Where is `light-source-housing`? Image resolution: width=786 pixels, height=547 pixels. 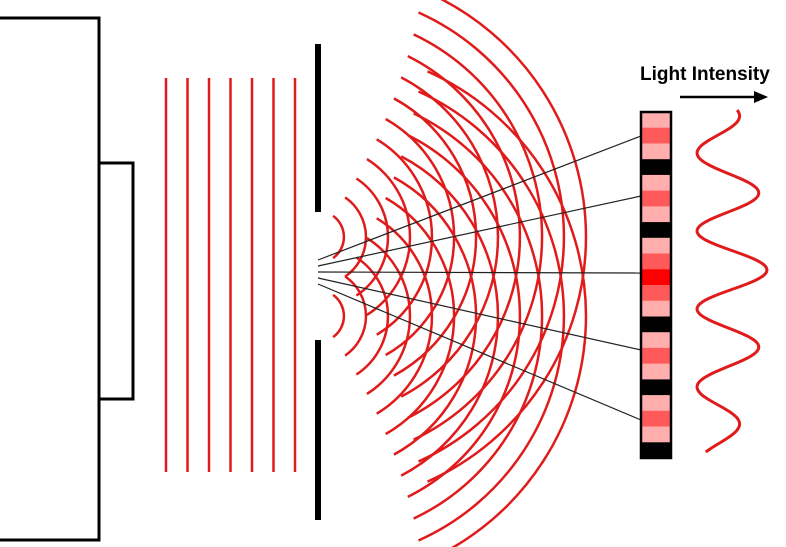
light-source-housing is located at coordinates (50, 279).